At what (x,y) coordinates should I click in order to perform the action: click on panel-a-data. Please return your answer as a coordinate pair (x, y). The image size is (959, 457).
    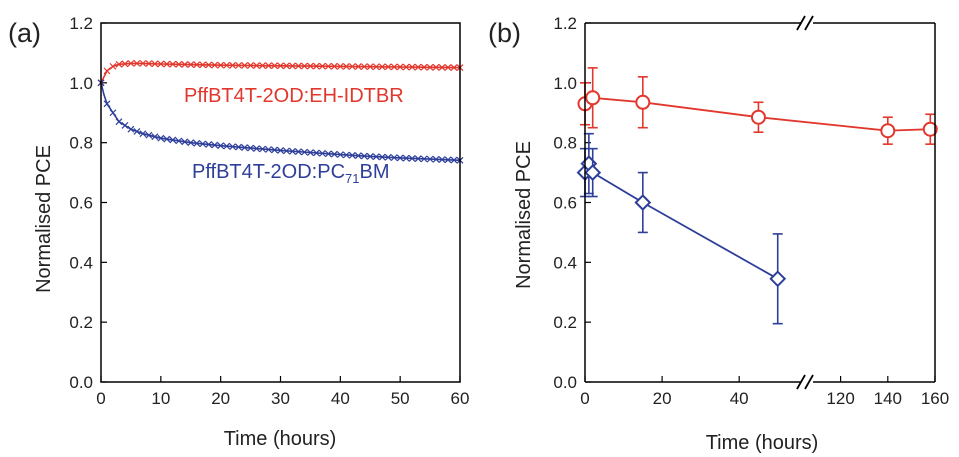
    Looking at the image, I should click on (280, 111).